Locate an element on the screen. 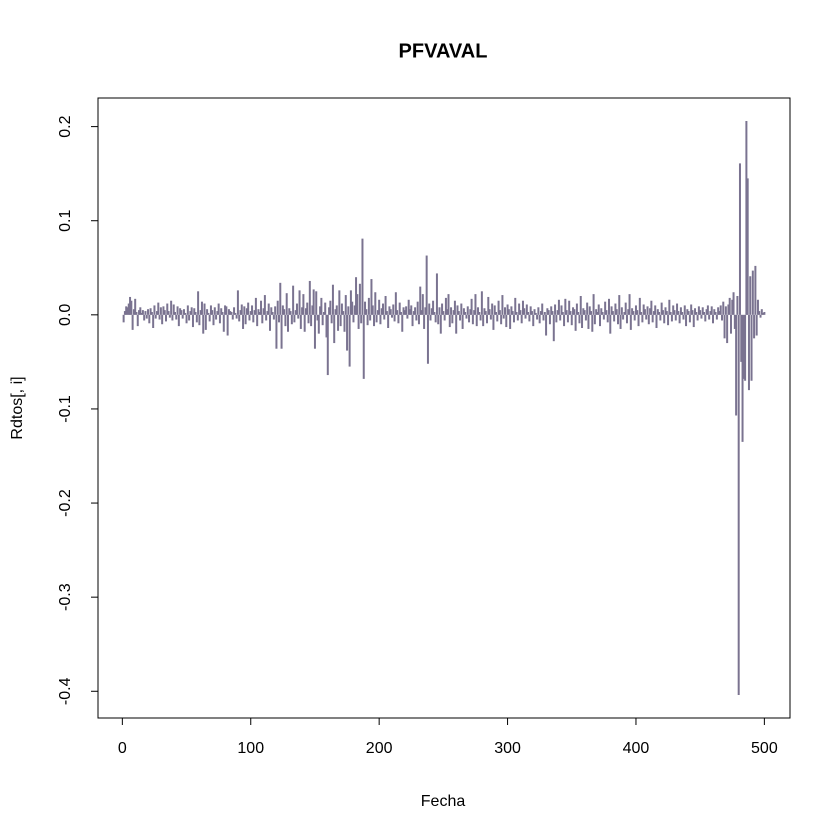 This screenshot has height=840, width=840. y-axis-label: Rdtos[, i] is located at coordinates (17, 407).